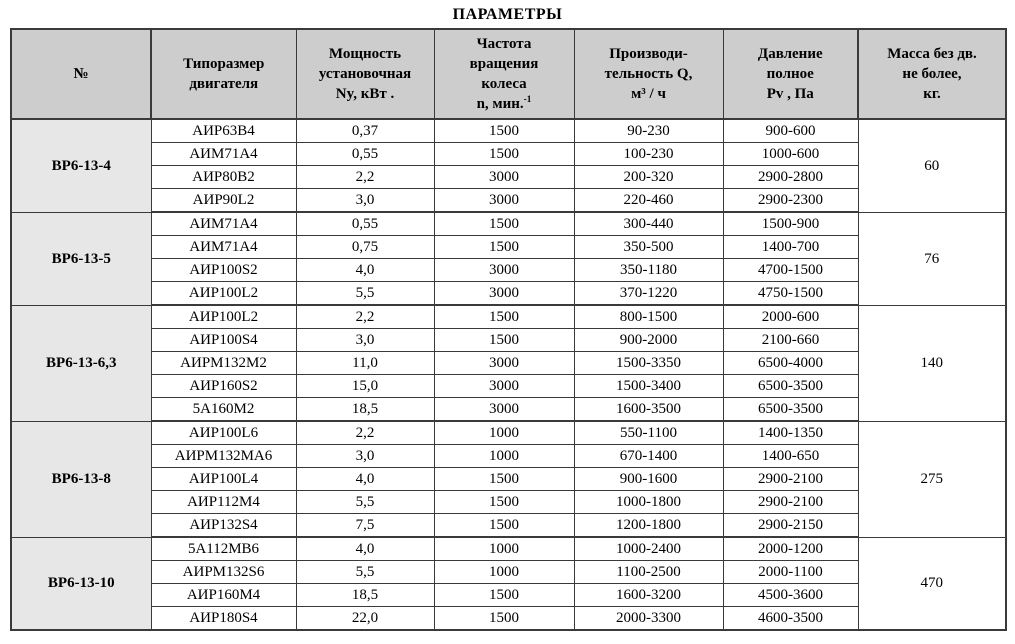  What do you see at coordinates (932, 165) in the screenshot?
I see `mass-value: 60` at bounding box center [932, 165].